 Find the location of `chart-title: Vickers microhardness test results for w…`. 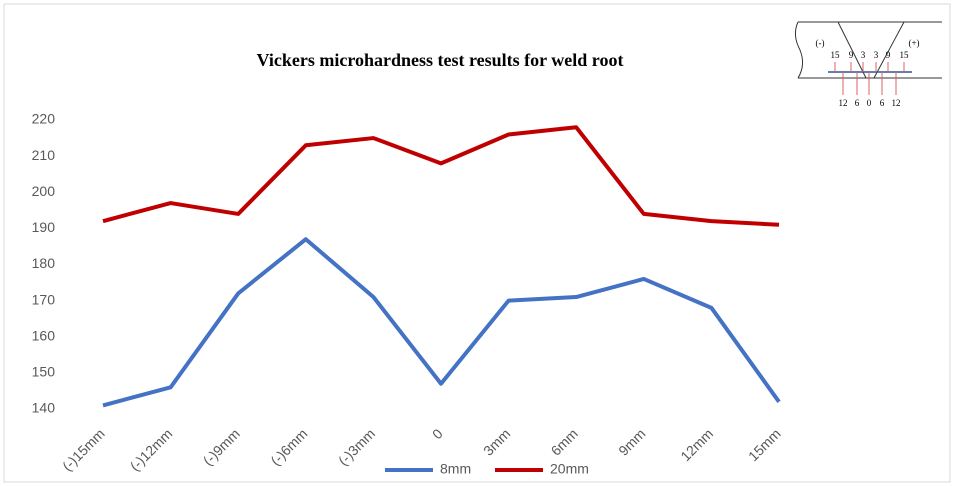

chart-title: Vickers microhardness test results for w… is located at coordinates (440, 60).